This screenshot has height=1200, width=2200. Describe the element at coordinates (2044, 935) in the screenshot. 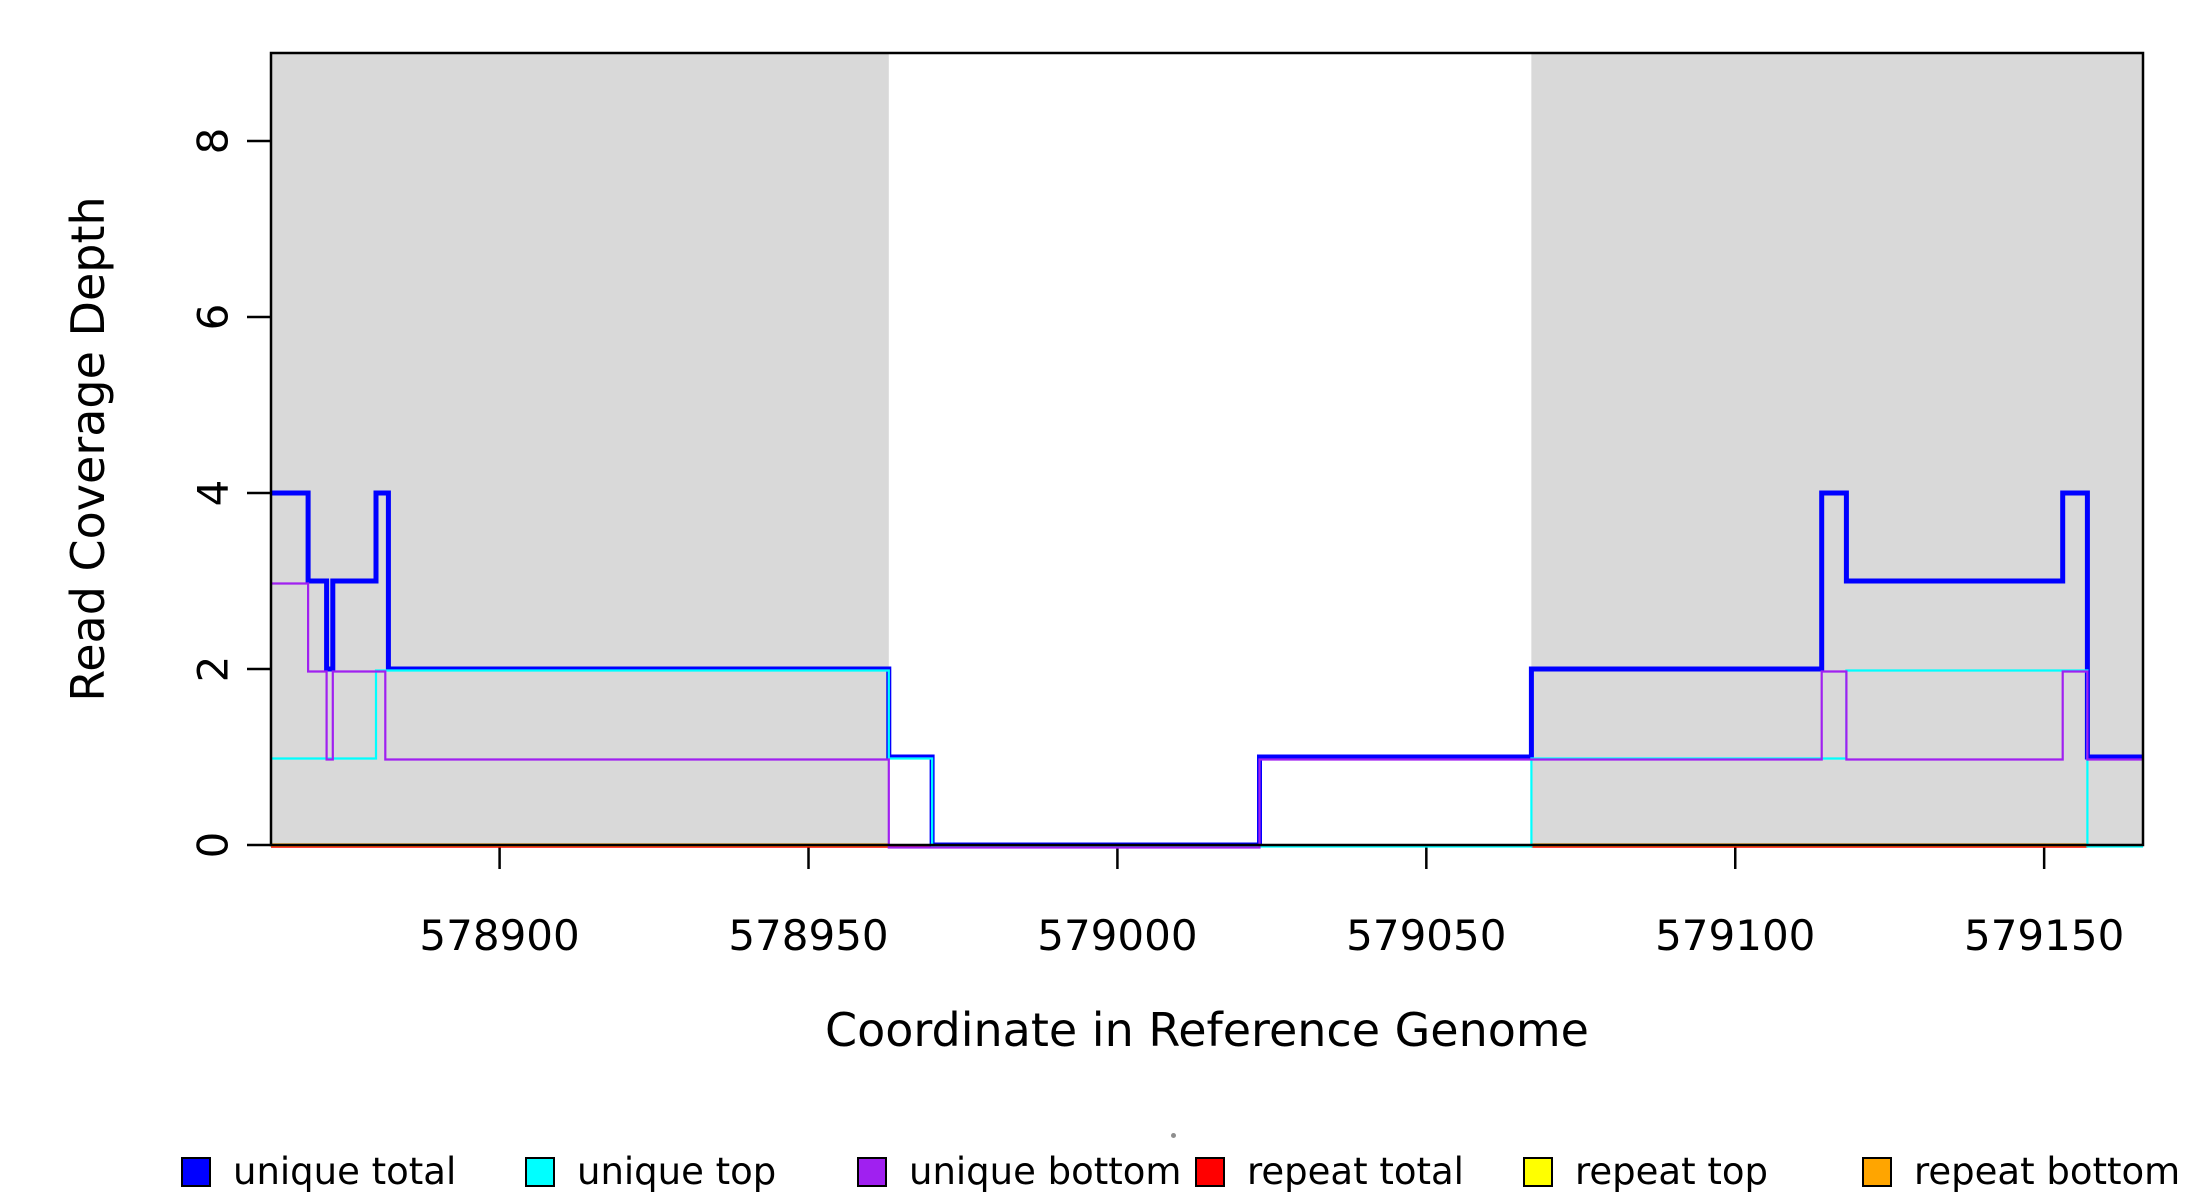

I see `x-tick-label: 579150` at that location.